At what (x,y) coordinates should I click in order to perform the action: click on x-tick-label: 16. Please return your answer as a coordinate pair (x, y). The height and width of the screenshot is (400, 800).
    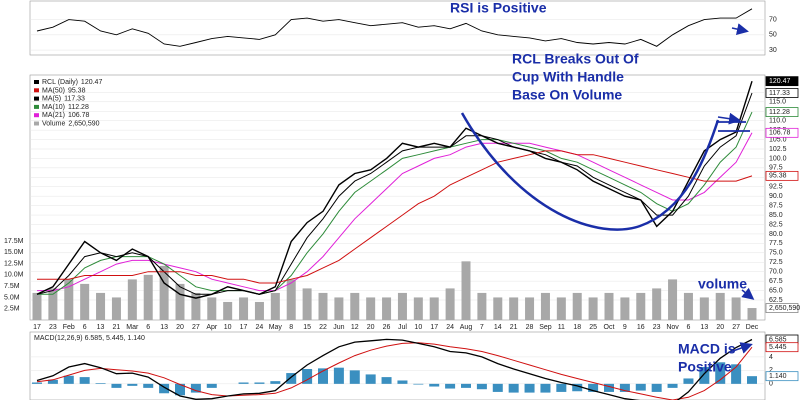
    Looking at the image, I should click on (641, 327).